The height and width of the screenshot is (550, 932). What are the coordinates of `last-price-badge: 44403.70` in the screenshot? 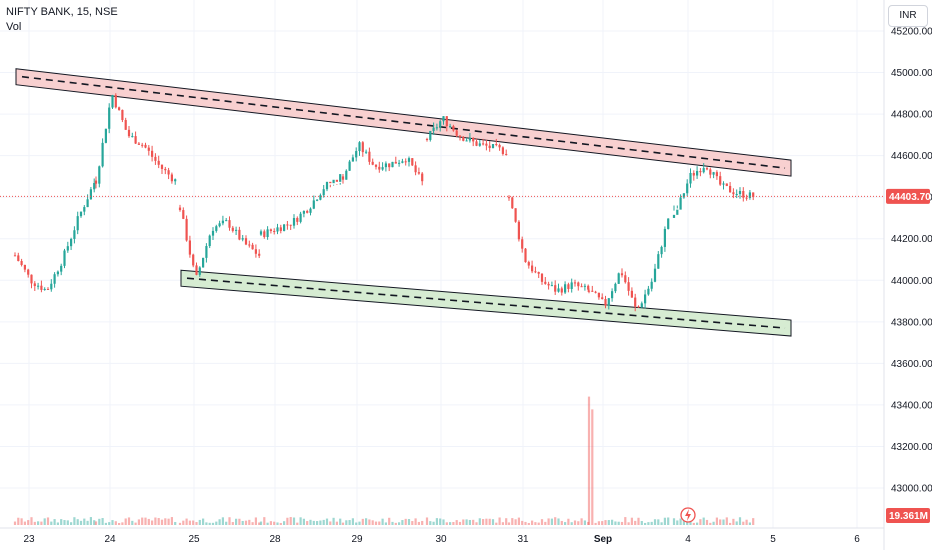 It's located at (908, 196).